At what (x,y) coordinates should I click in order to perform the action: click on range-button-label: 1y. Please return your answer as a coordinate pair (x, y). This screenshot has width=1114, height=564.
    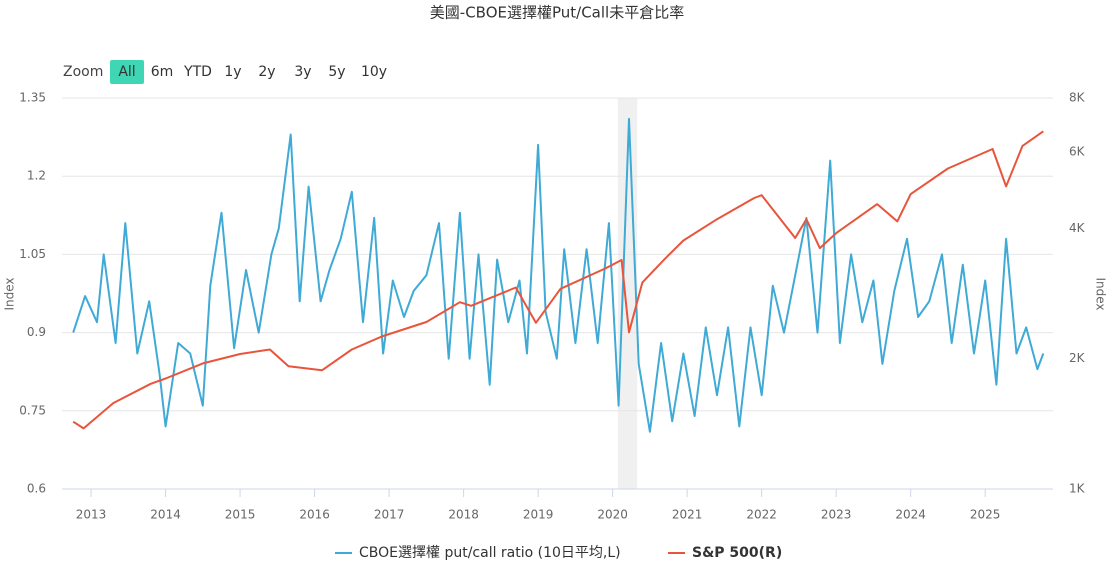
    Looking at the image, I should click on (232, 72).